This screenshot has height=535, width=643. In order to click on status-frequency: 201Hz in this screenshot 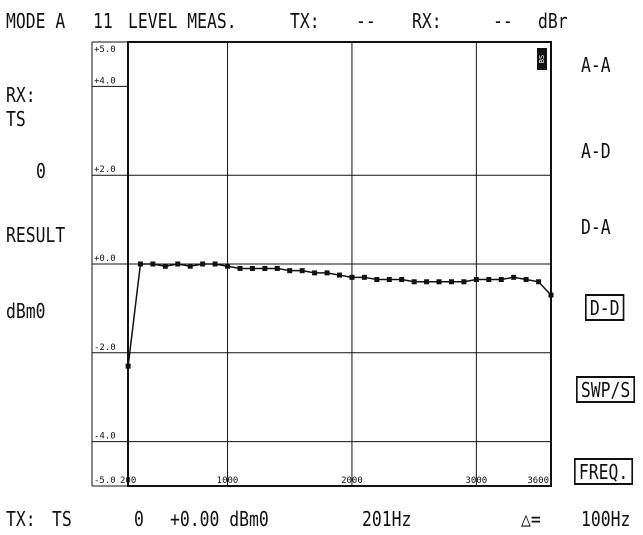, I will do `click(387, 519)`.